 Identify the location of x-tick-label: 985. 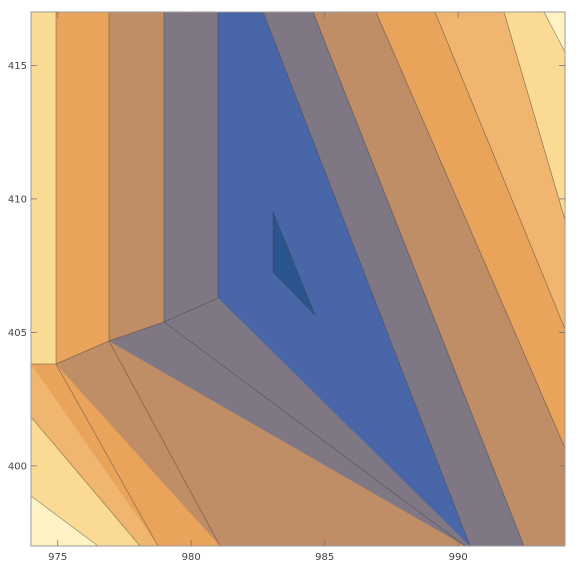
(324, 557).